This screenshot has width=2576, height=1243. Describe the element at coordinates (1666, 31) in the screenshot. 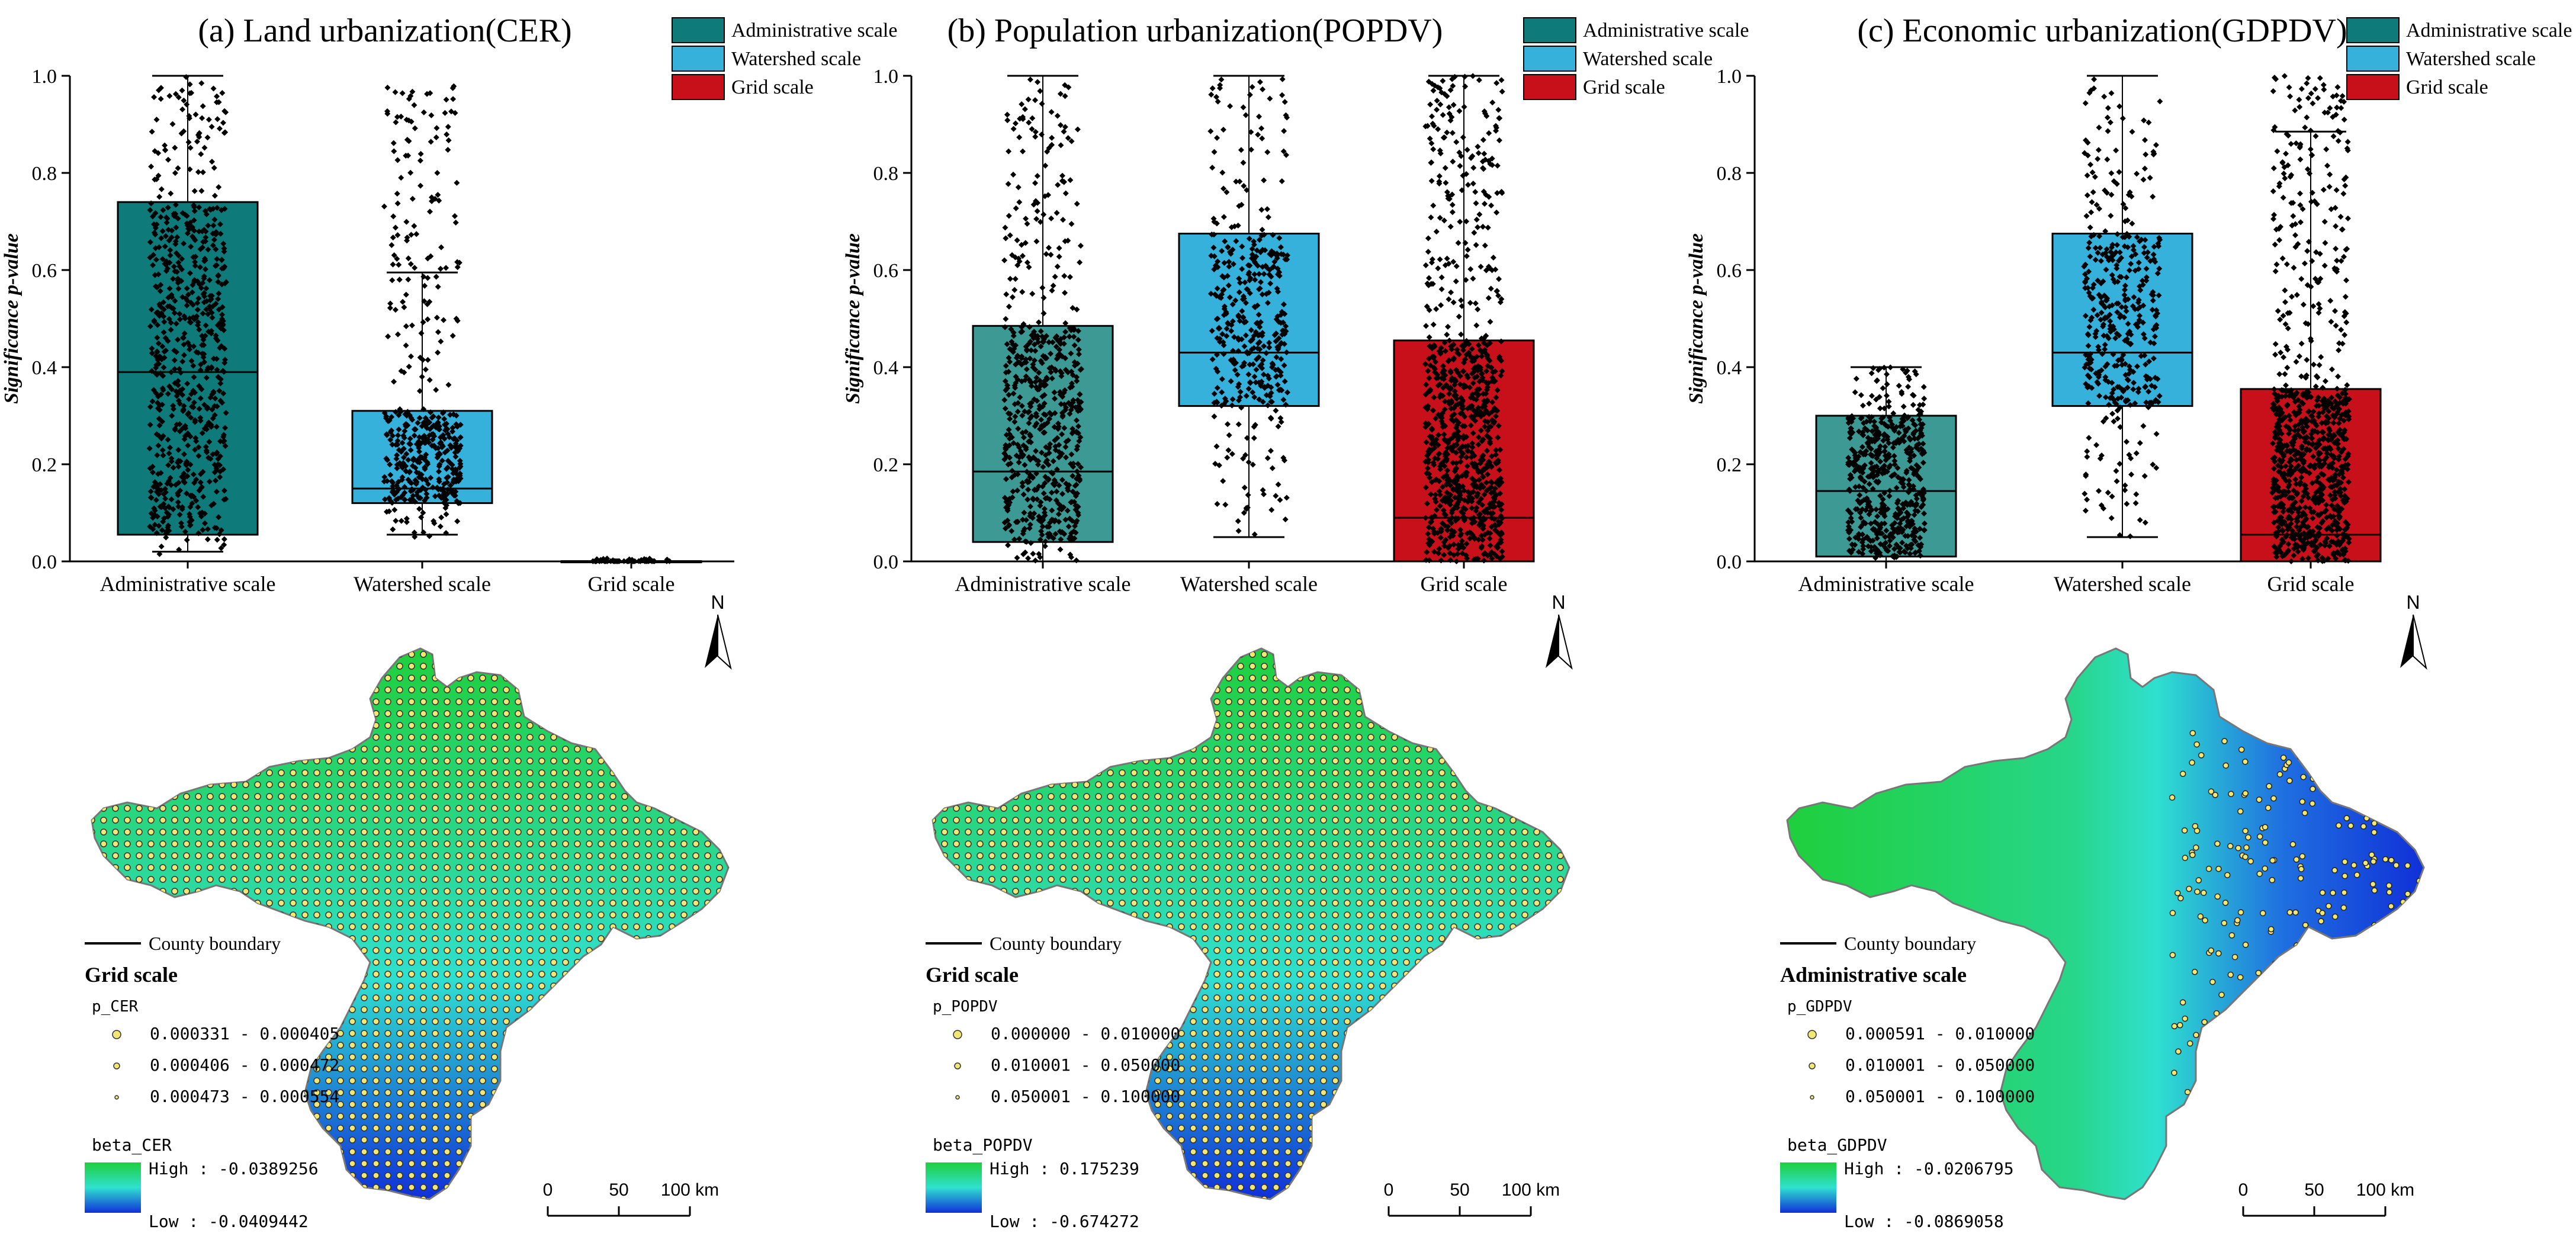

I see `legend-label: Administrative scale` at that location.